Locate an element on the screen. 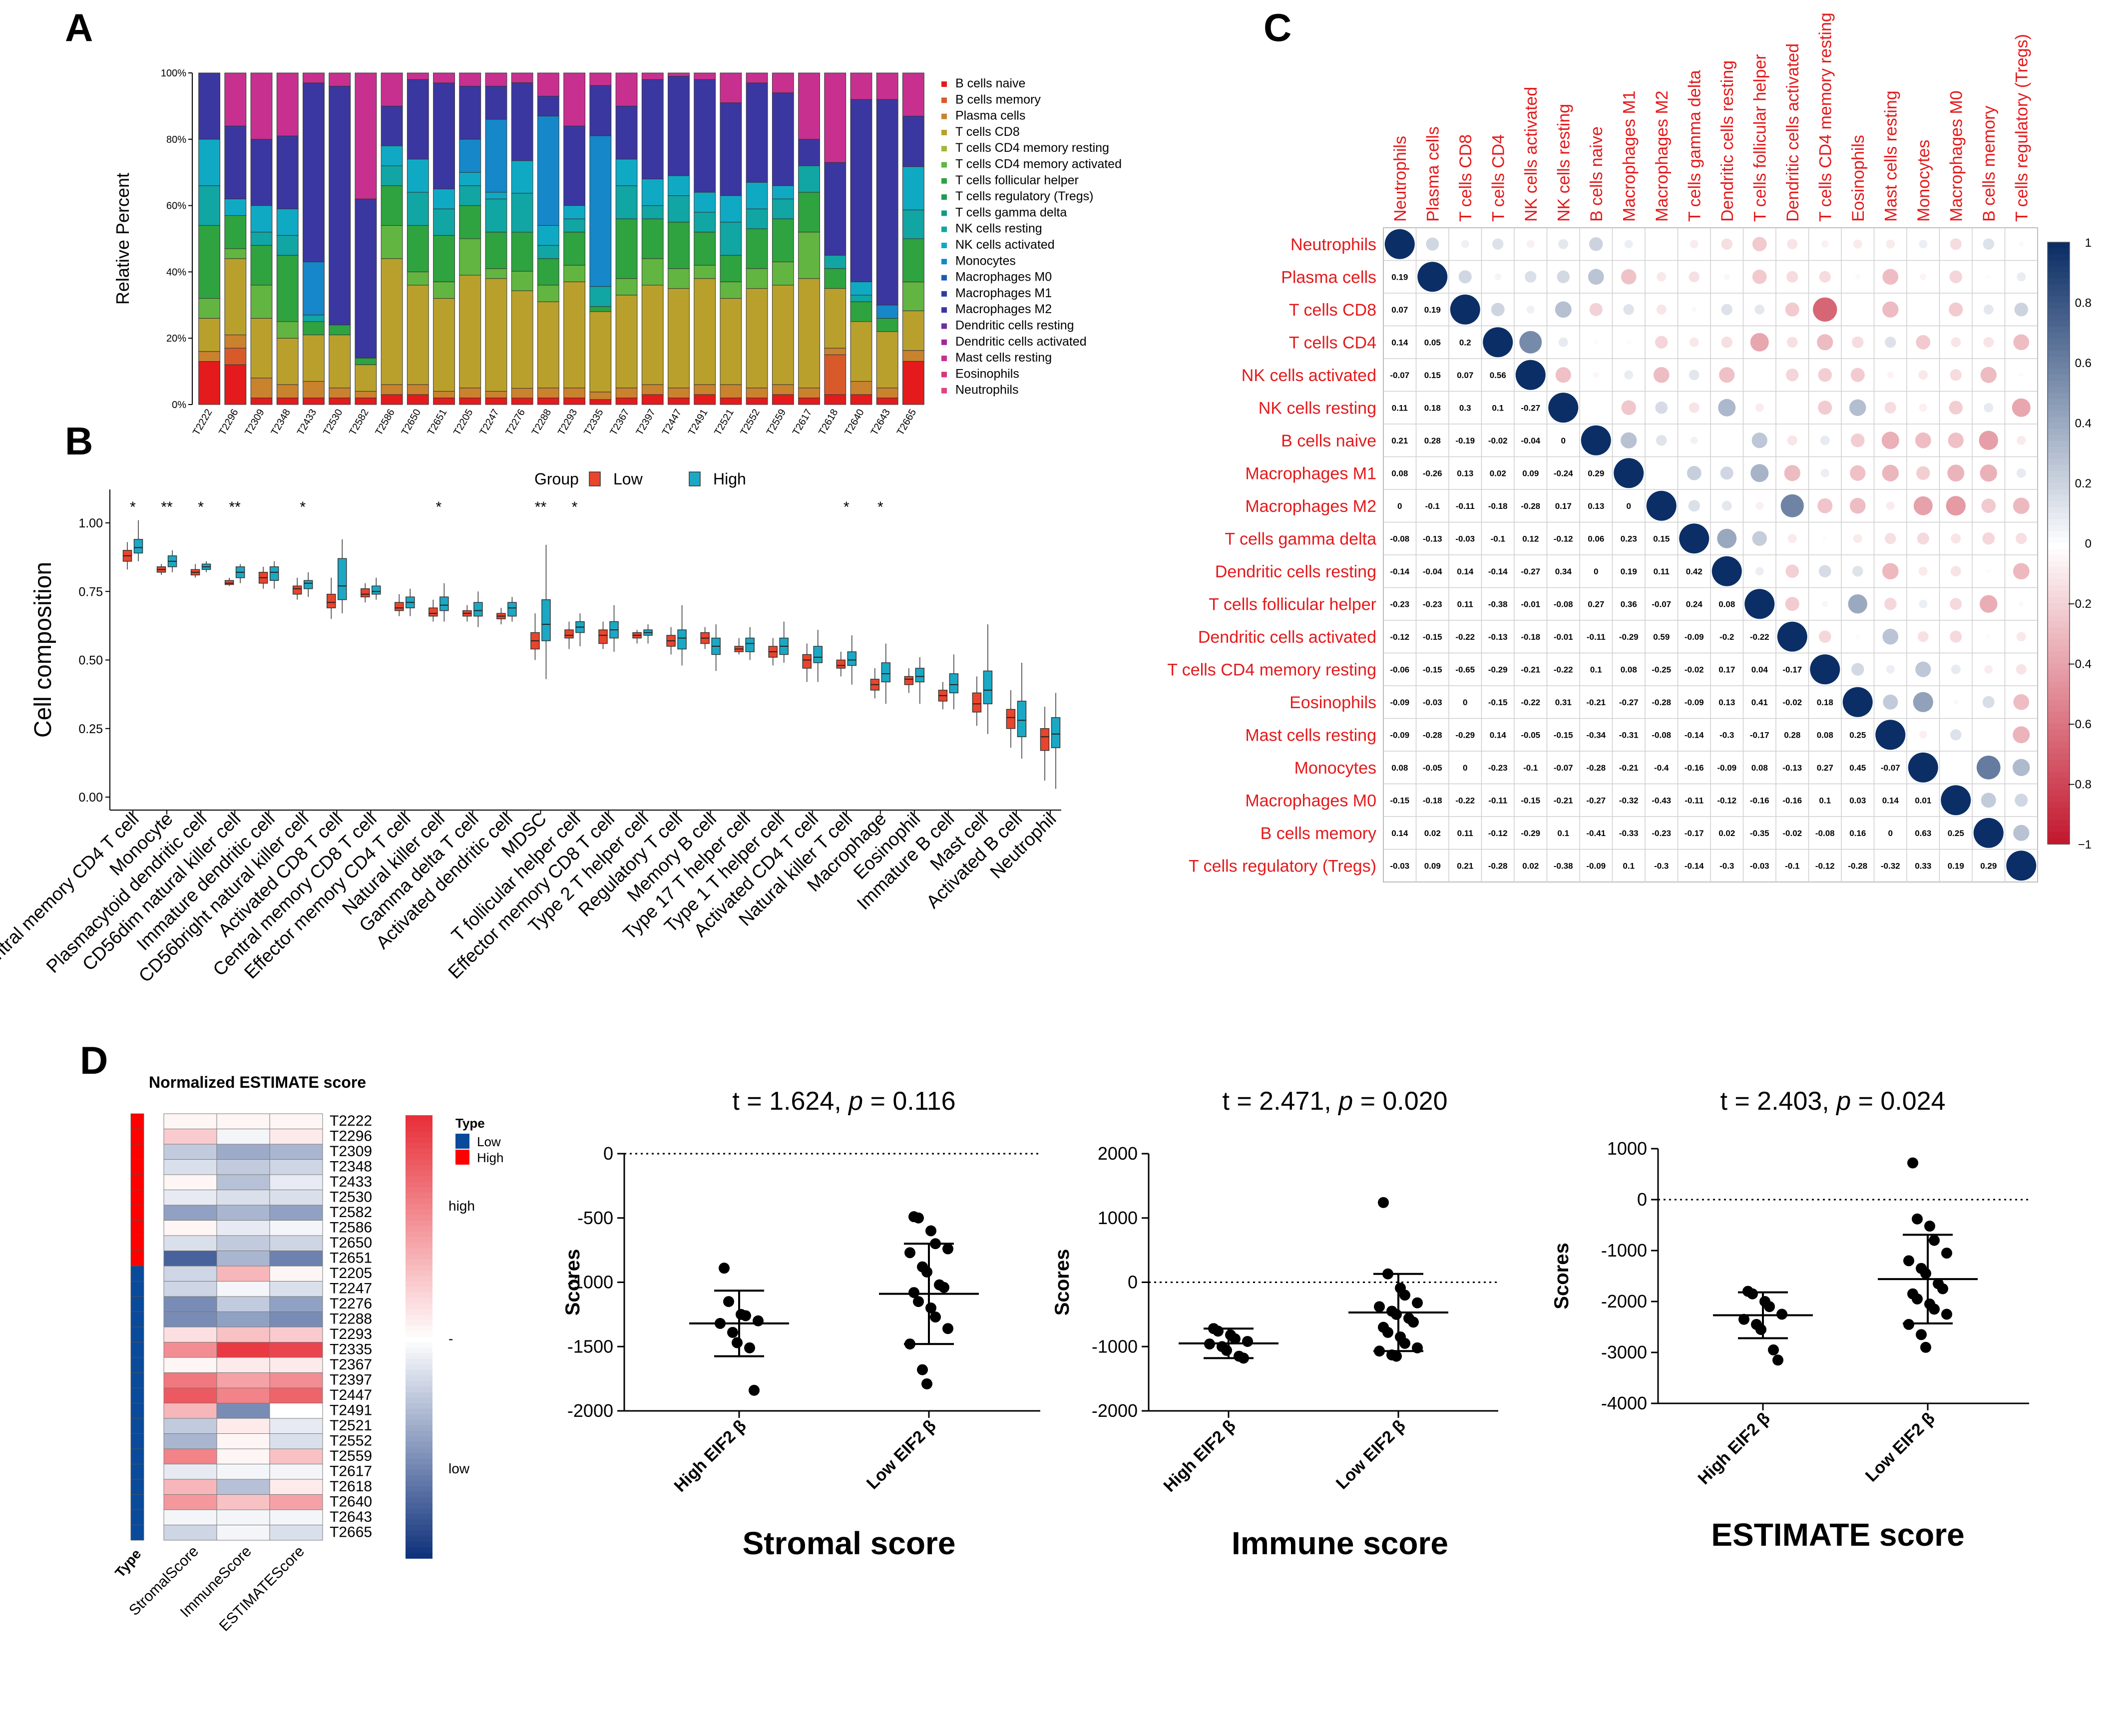 This screenshot has width=2128, height=1736. b-significance-mark: * is located at coordinates (575, 507).